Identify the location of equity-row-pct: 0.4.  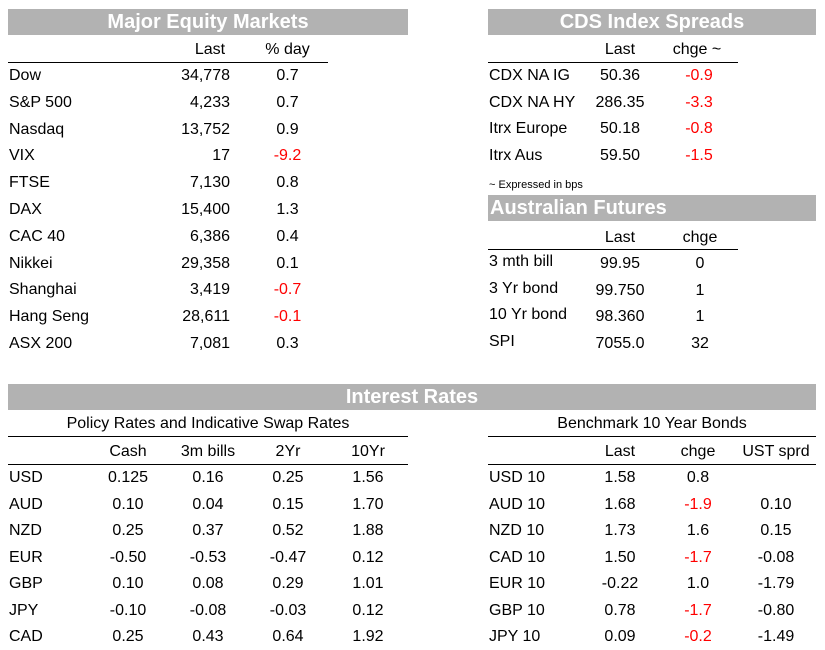
(287, 236).